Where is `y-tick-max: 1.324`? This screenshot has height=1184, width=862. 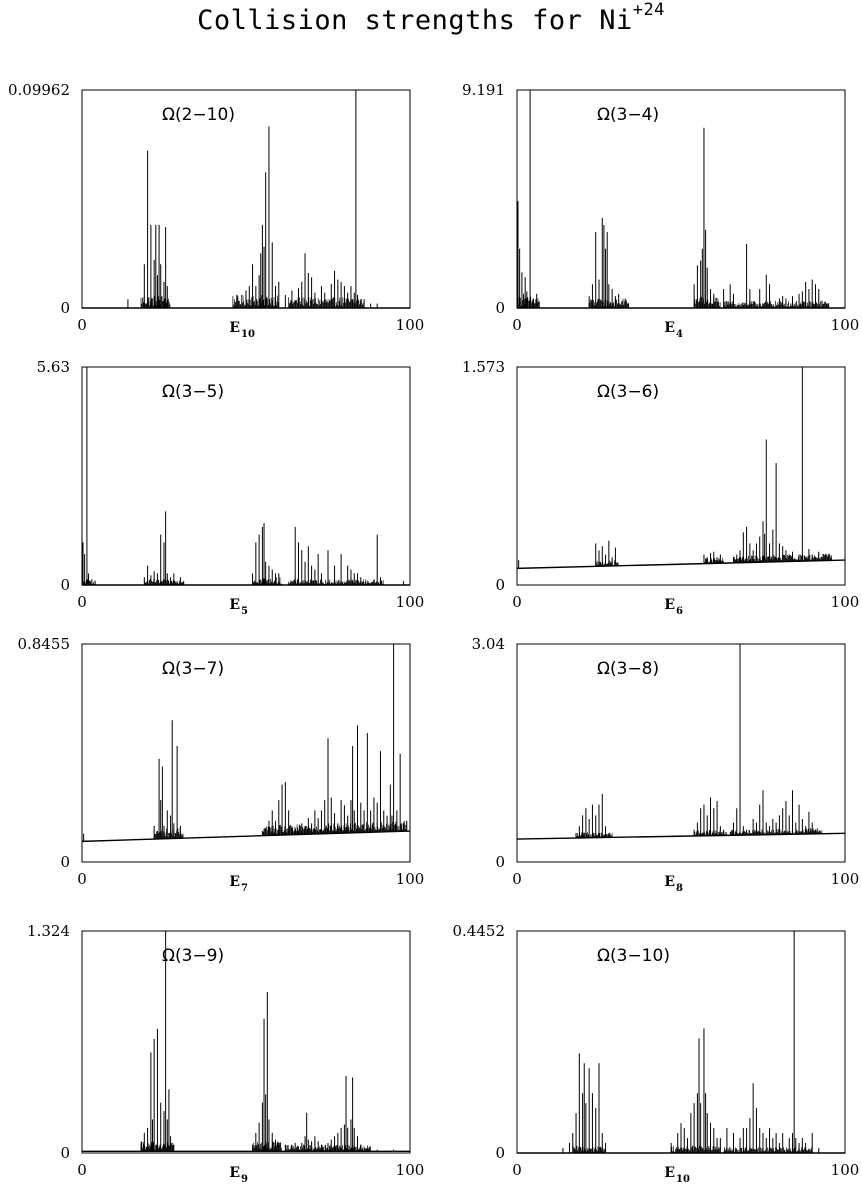 y-tick-max: 1.324 is located at coordinates (48, 931).